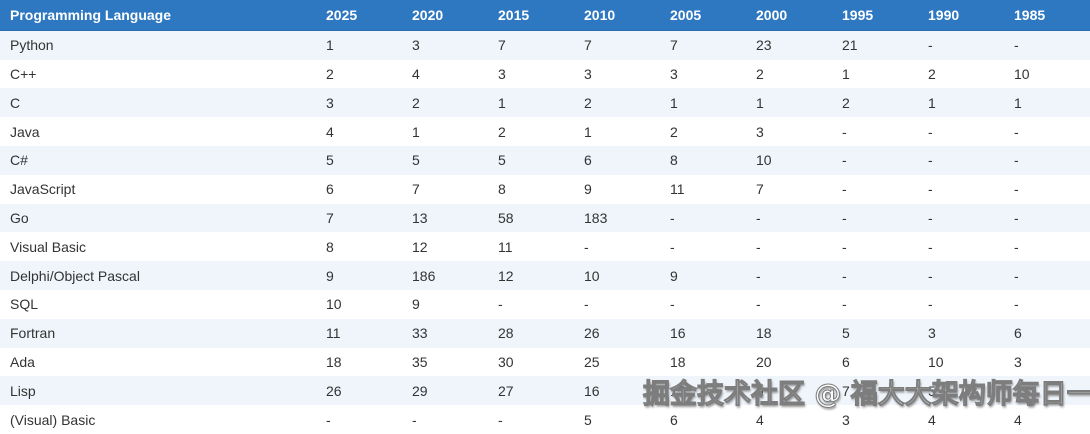  I want to click on column-header-year: 1990, so click(944, 14).